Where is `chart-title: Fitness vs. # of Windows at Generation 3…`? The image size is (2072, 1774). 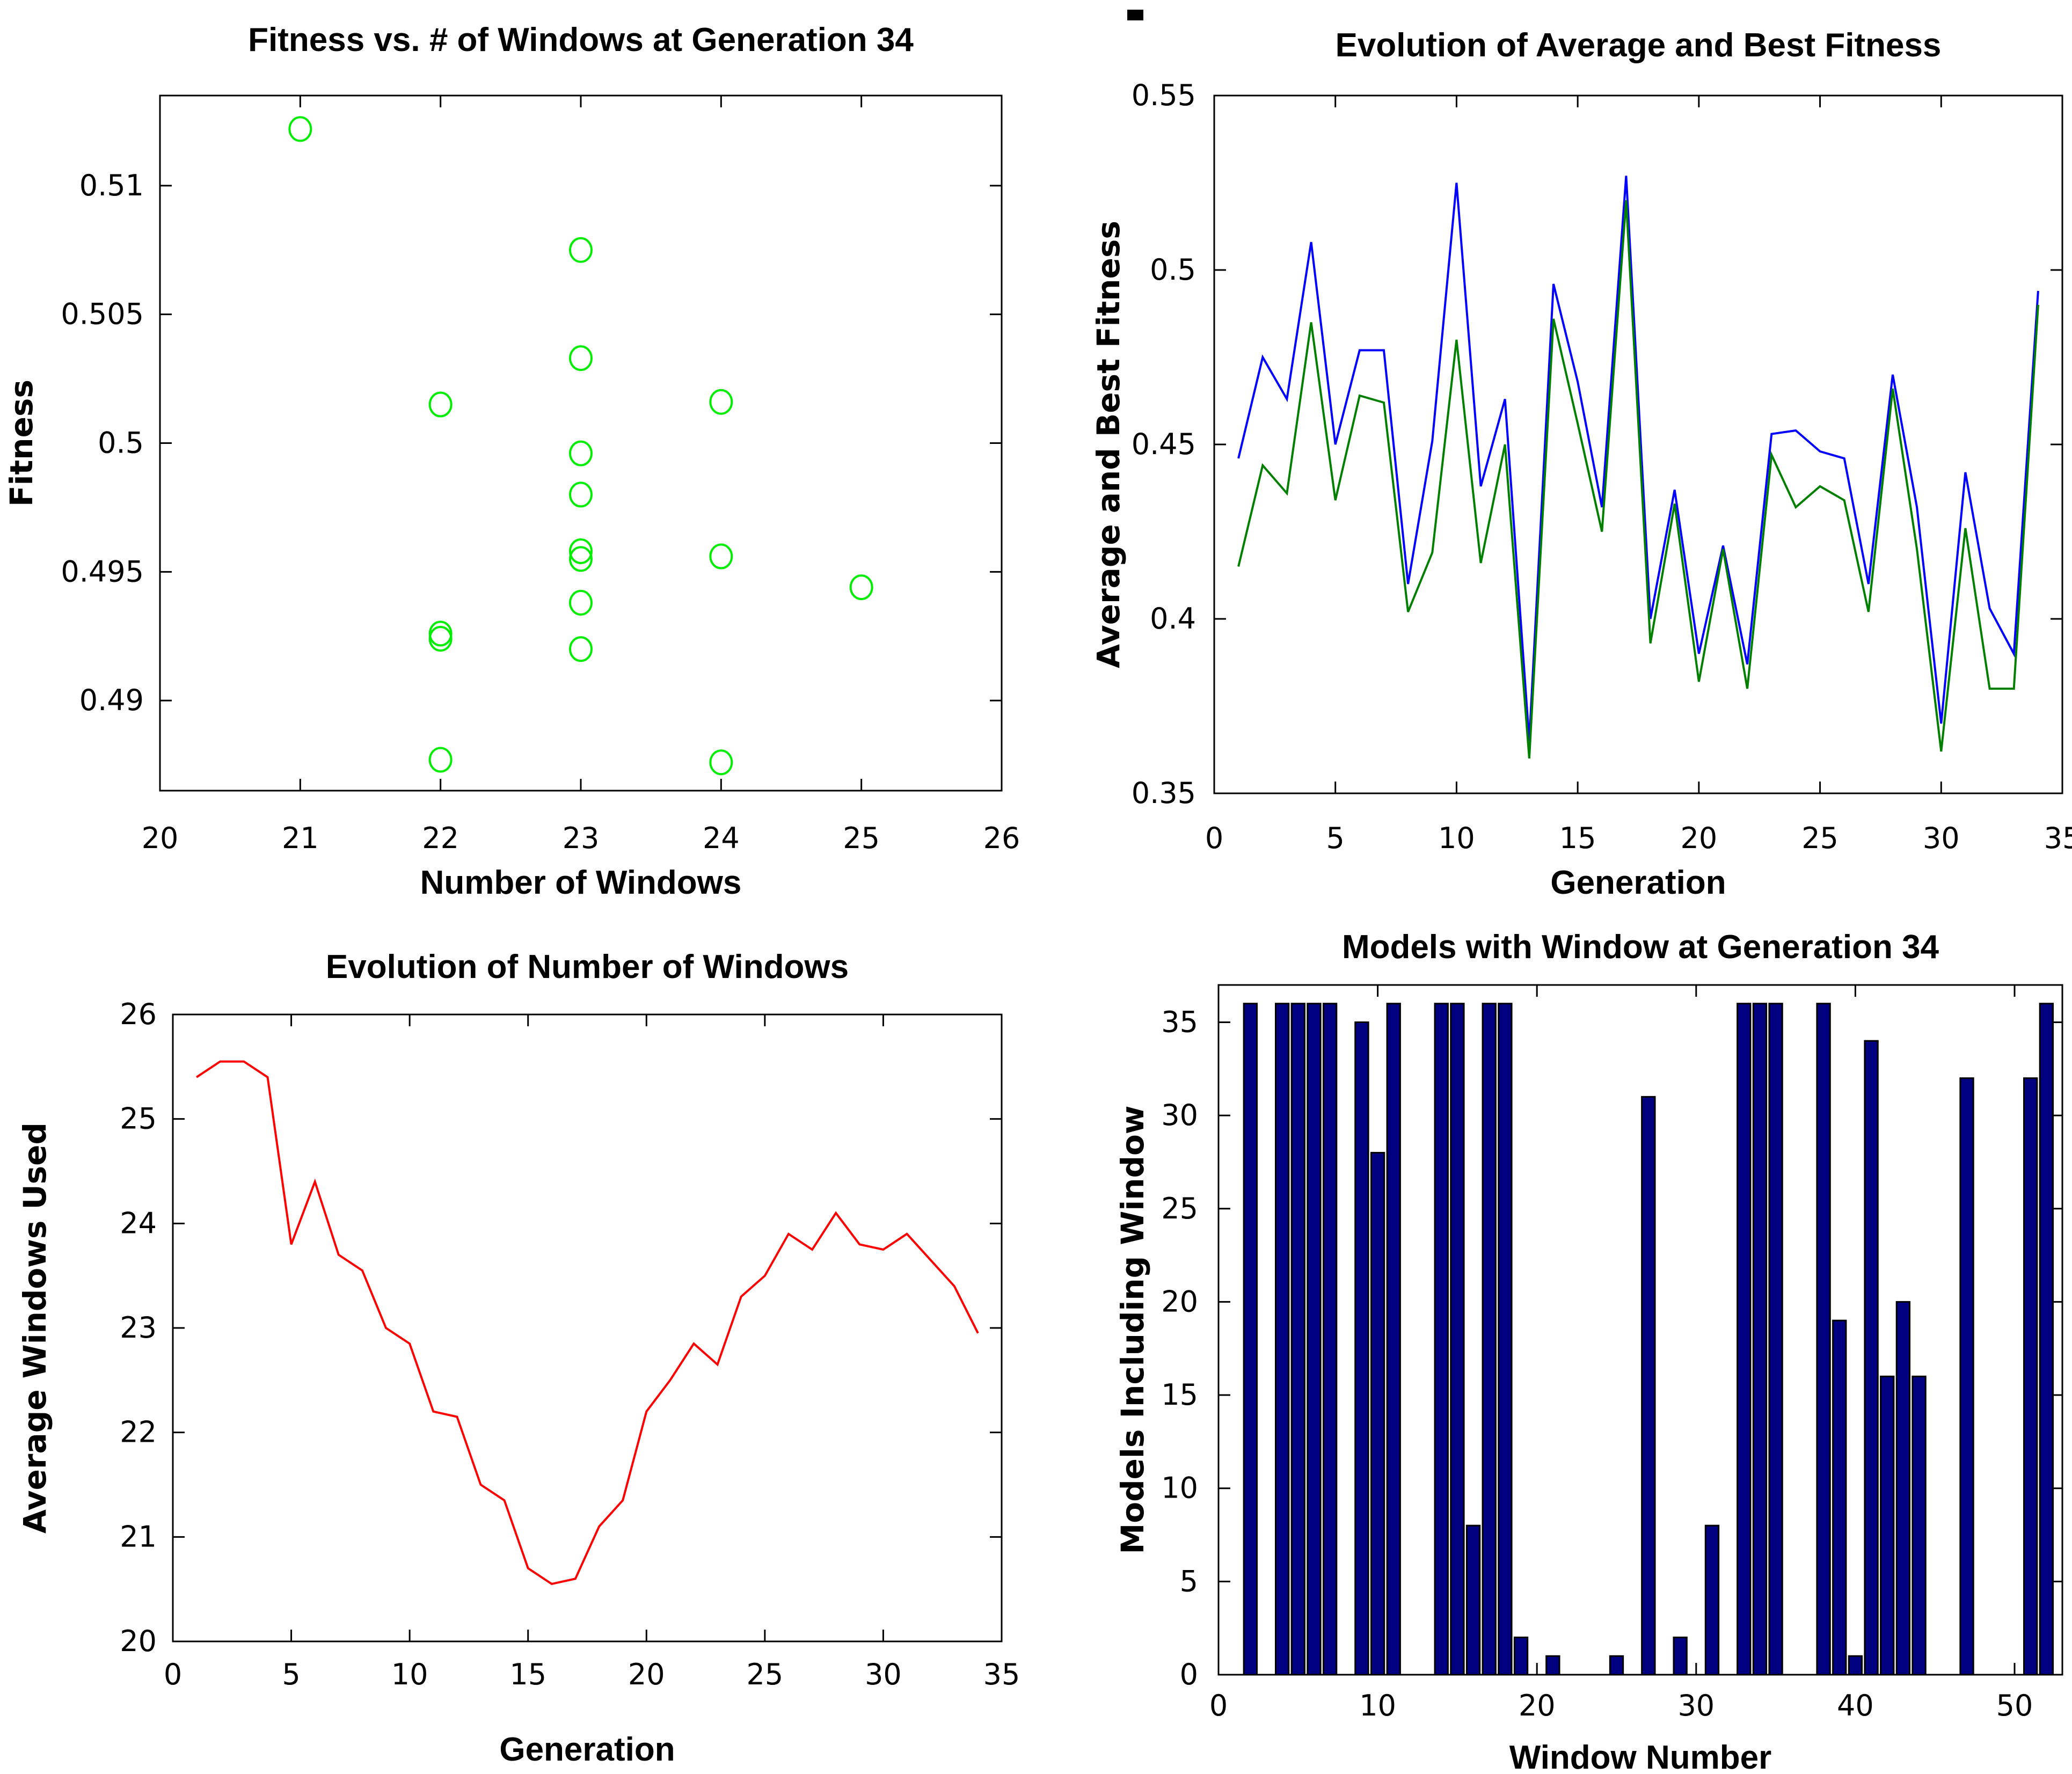 chart-title: Fitness vs. # of Windows at Generation 3… is located at coordinates (581, 40).